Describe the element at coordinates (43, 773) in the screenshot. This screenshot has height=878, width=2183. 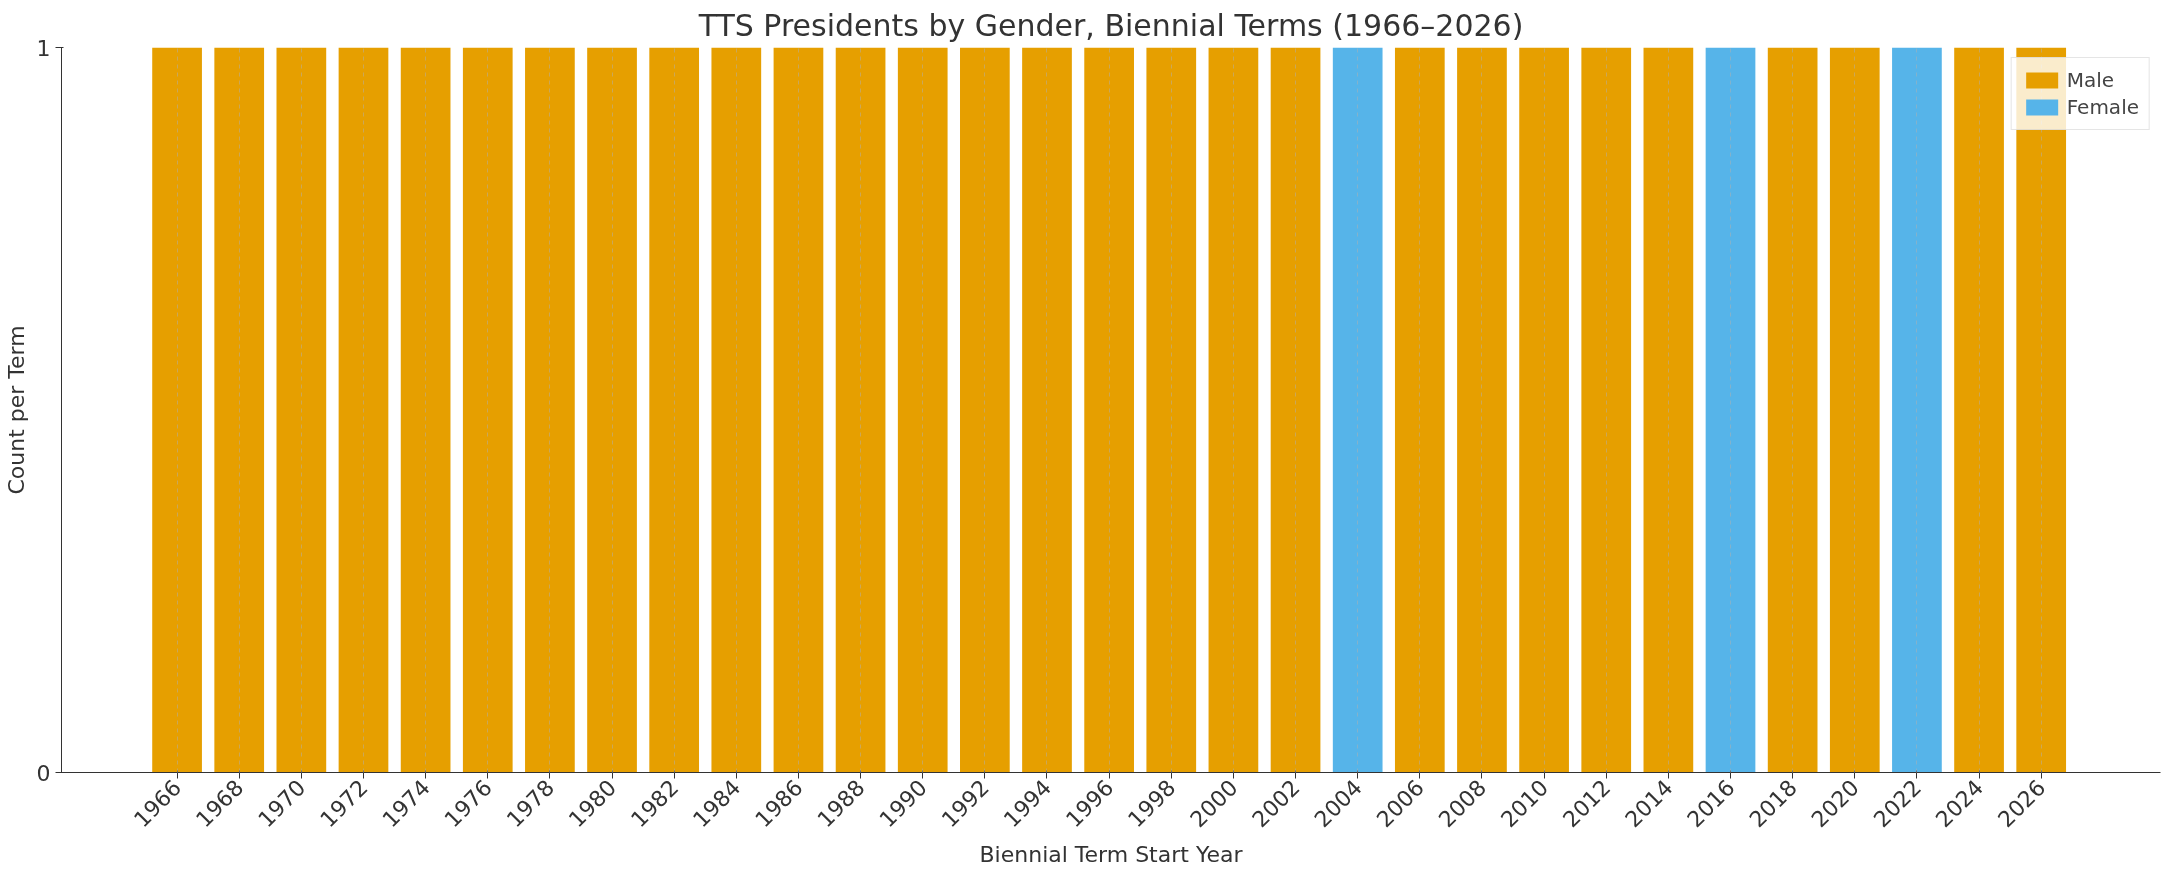
I see `y-tick-label: 0` at that location.